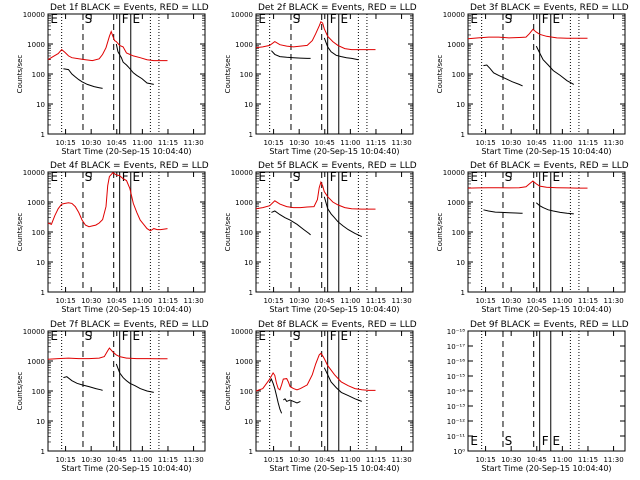 Image resolution: width=640 pixels, height=480 pixels. I want to click on y-tick-label: 10⁻¹⁵, so click(456, 377).